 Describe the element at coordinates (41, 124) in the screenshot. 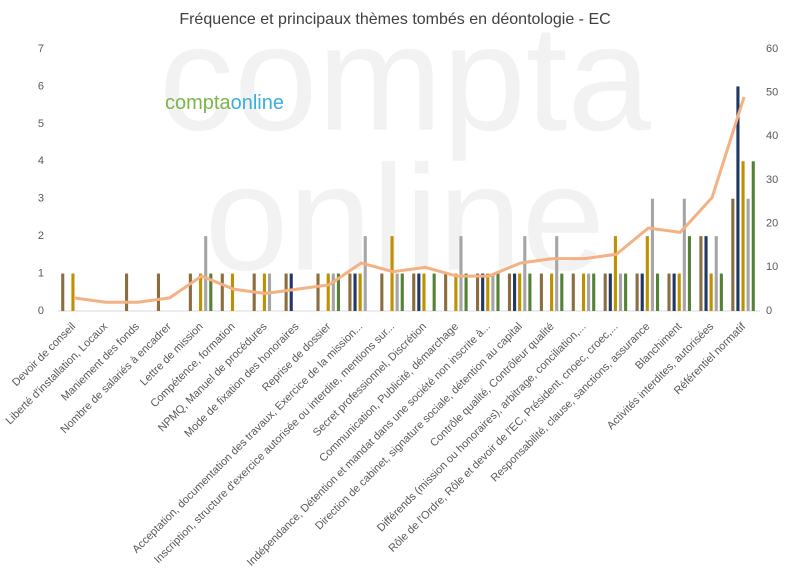

I see `y-tick-label: 5` at that location.